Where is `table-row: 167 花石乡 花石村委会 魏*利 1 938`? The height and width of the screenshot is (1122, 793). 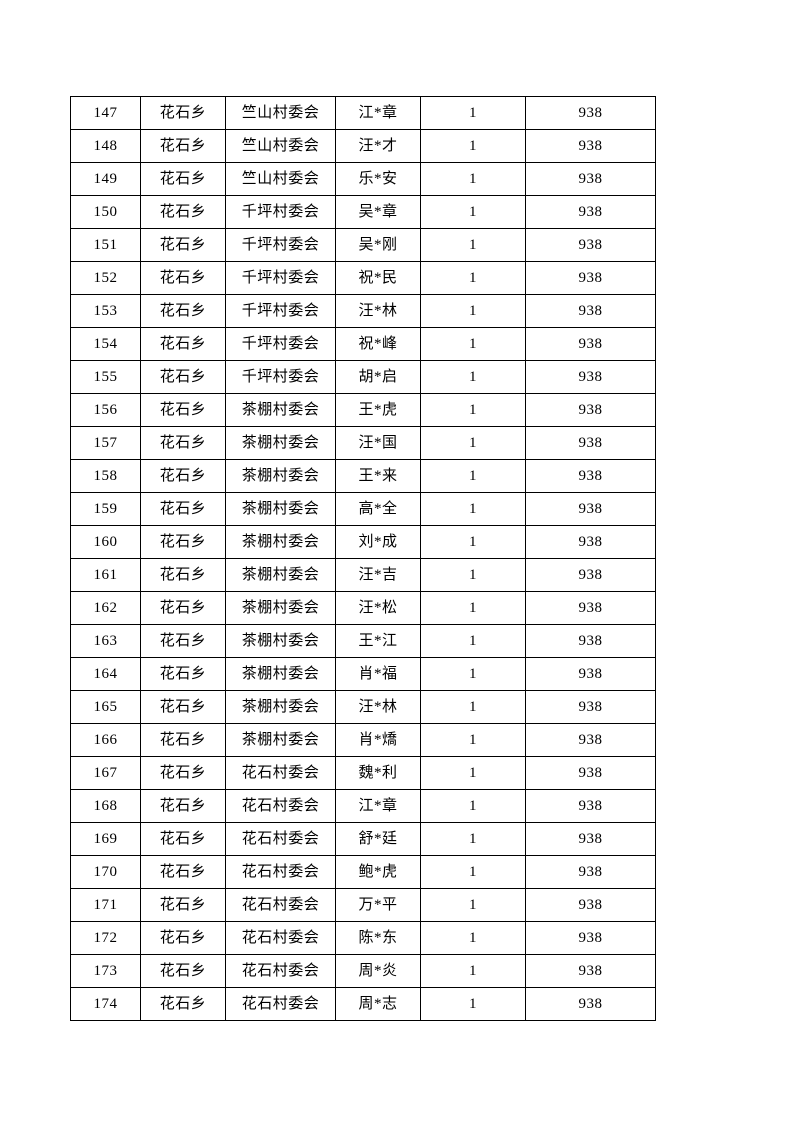 table-row: 167 花石乡 花石村委会 魏*利 1 938 is located at coordinates (363, 773).